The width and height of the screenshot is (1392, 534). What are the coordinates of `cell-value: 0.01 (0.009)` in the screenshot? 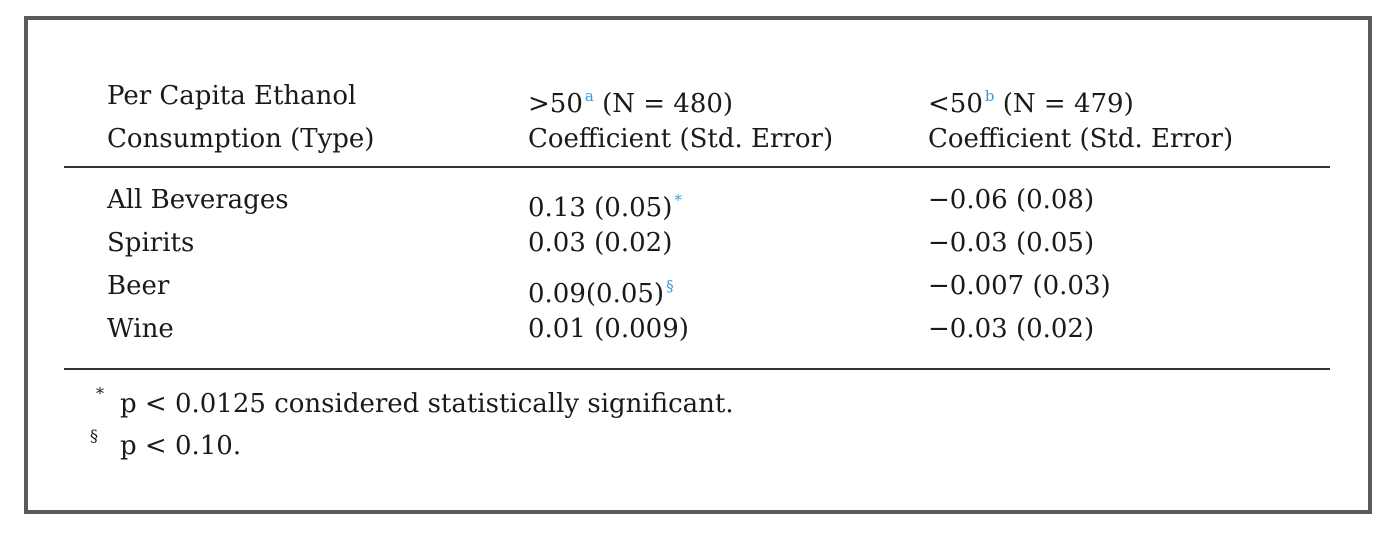 It's located at (608, 329).